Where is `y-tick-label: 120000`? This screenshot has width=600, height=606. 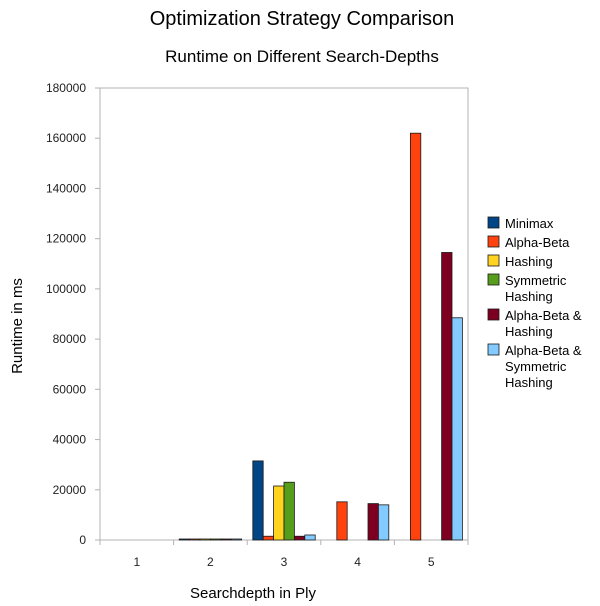
y-tick-label: 120000 is located at coordinates (66, 239).